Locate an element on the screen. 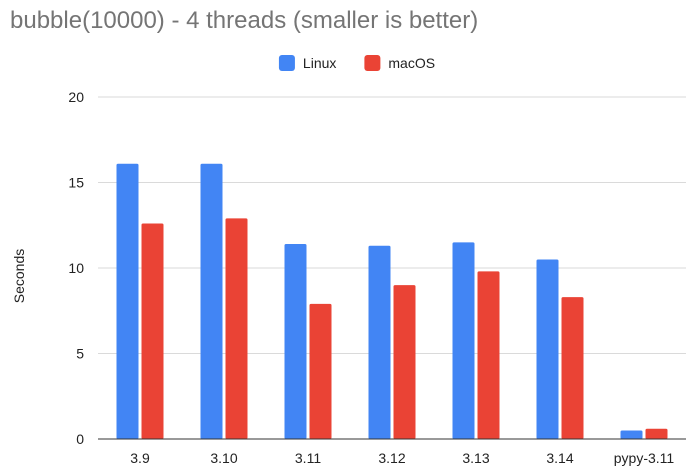  bar-macos-3.13 is located at coordinates (488, 355).